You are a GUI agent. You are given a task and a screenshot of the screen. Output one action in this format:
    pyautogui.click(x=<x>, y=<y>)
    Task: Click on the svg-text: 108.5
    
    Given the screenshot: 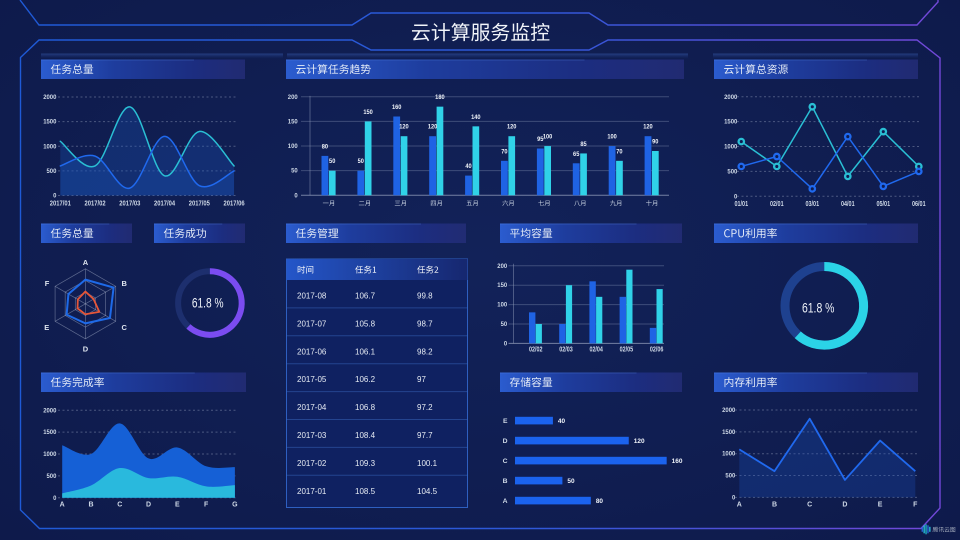 What is the action you would take?
    pyautogui.click(x=365, y=491)
    